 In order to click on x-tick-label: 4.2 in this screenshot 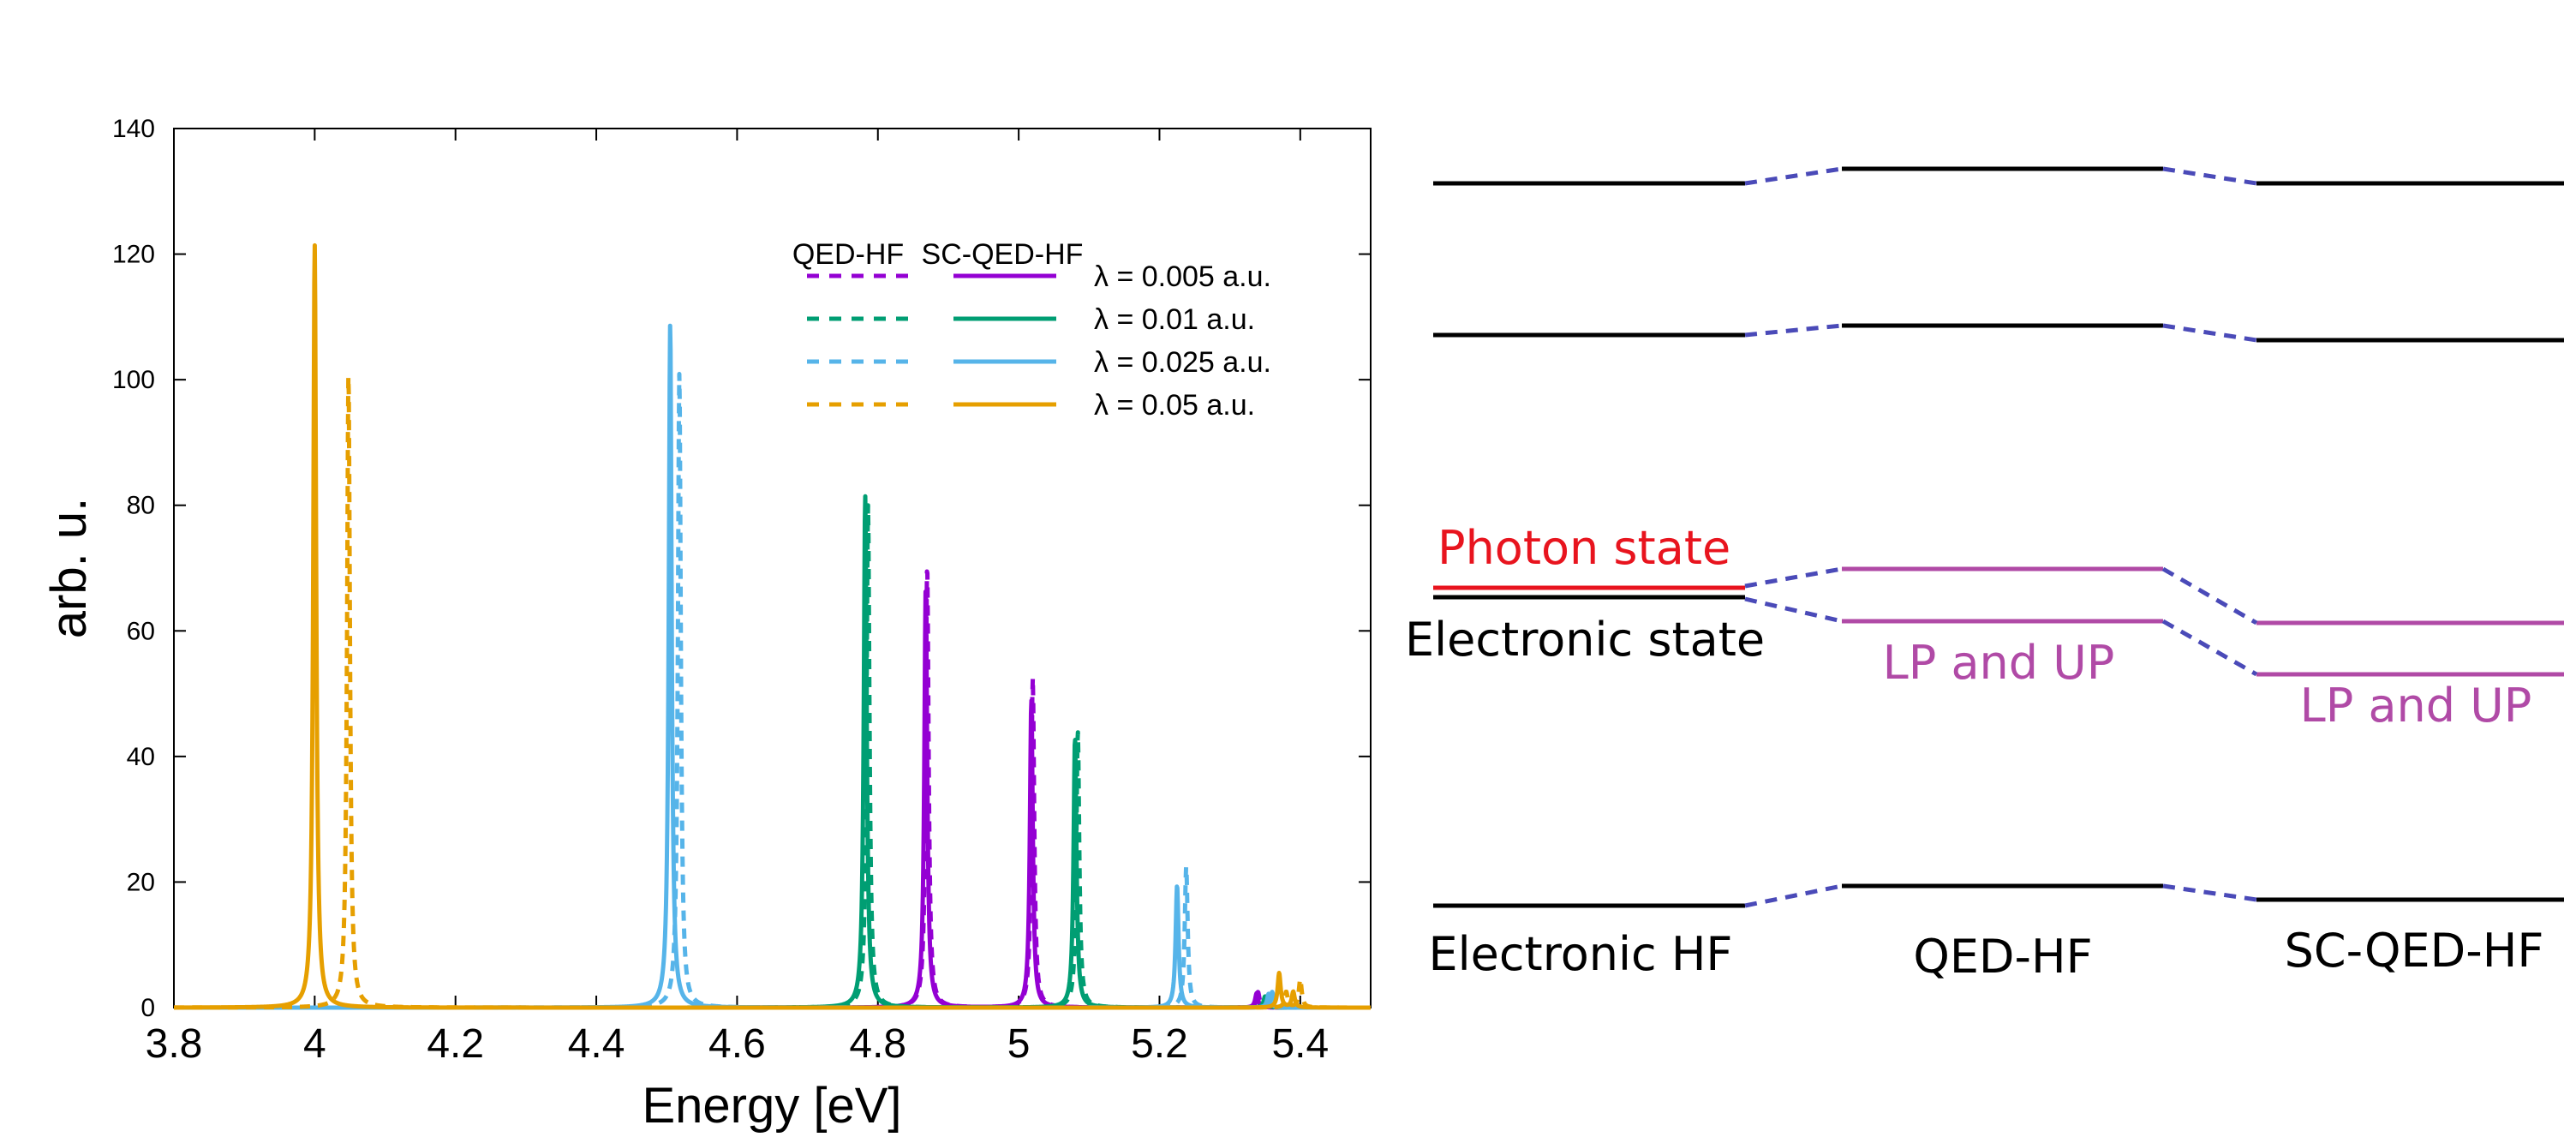, I will do `click(456, 1044)`.